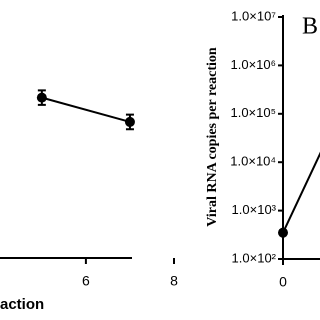 Image resolution: width=320 pixels, height=320 pixels. I want to click on y-tick-label: 1.0×10⁷, so click(253, 15).